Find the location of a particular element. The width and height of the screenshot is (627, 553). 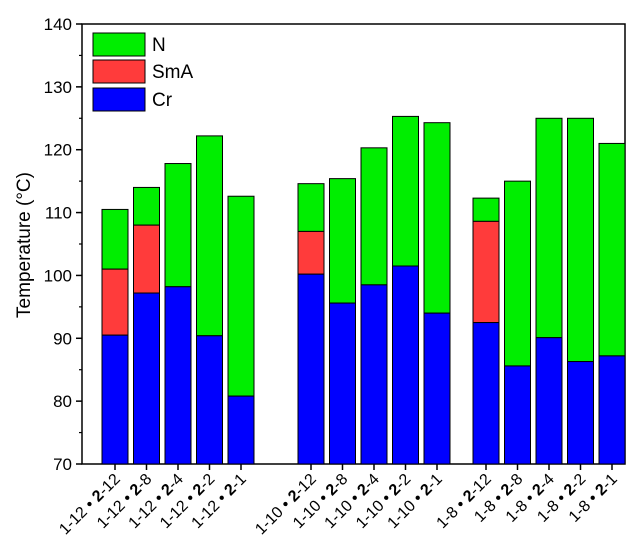

legend-label-n: N is located at coordinates (159, 45).